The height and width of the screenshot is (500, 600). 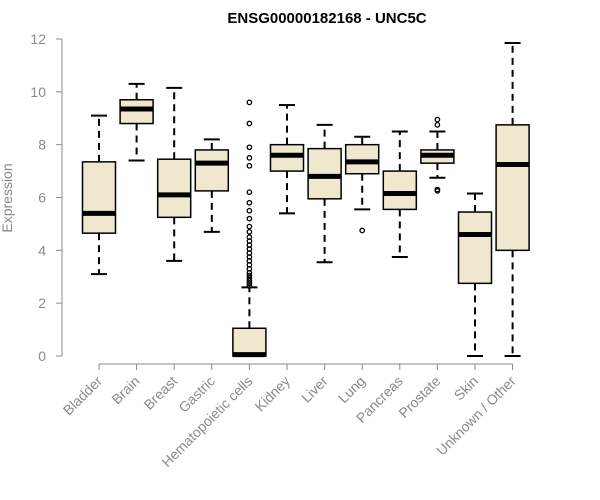 What do you see at coordinates (7, 197) in the screenshot?
I see `y-axis-label: Expression` at bounding box center [7, 197].